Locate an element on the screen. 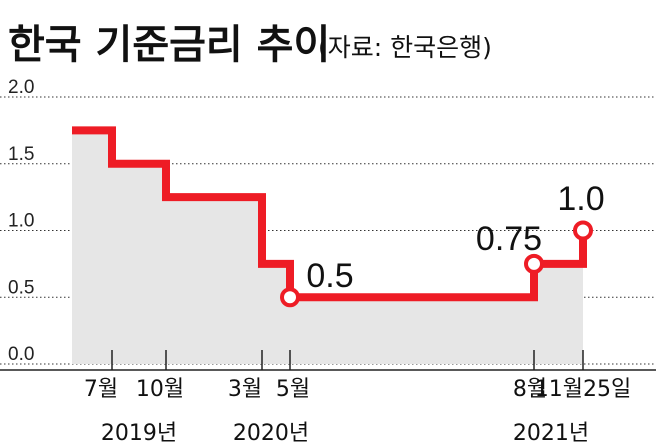 The width and height of the screenshot is (656, 446). x-tick-label: 11월25일 is located at coordinates (583, 389).